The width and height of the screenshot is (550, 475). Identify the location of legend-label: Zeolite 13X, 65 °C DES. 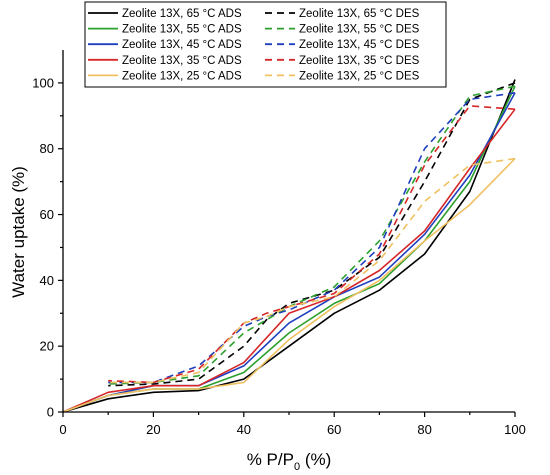
(359, 14).